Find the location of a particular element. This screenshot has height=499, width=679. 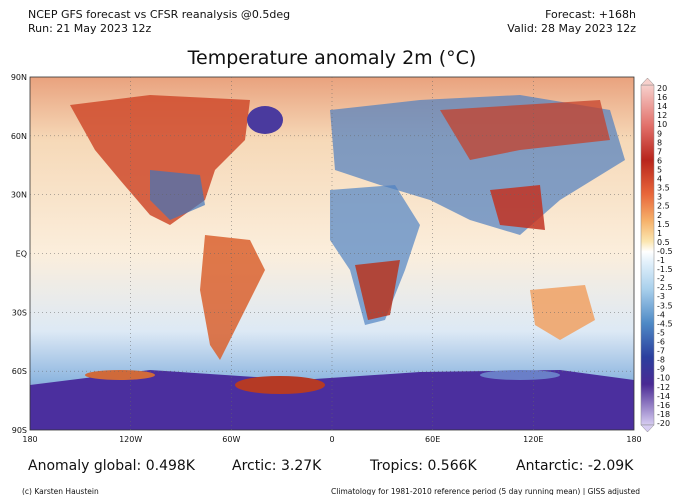

colorbar-label: 3.5 is located at coordinates (663, 188).